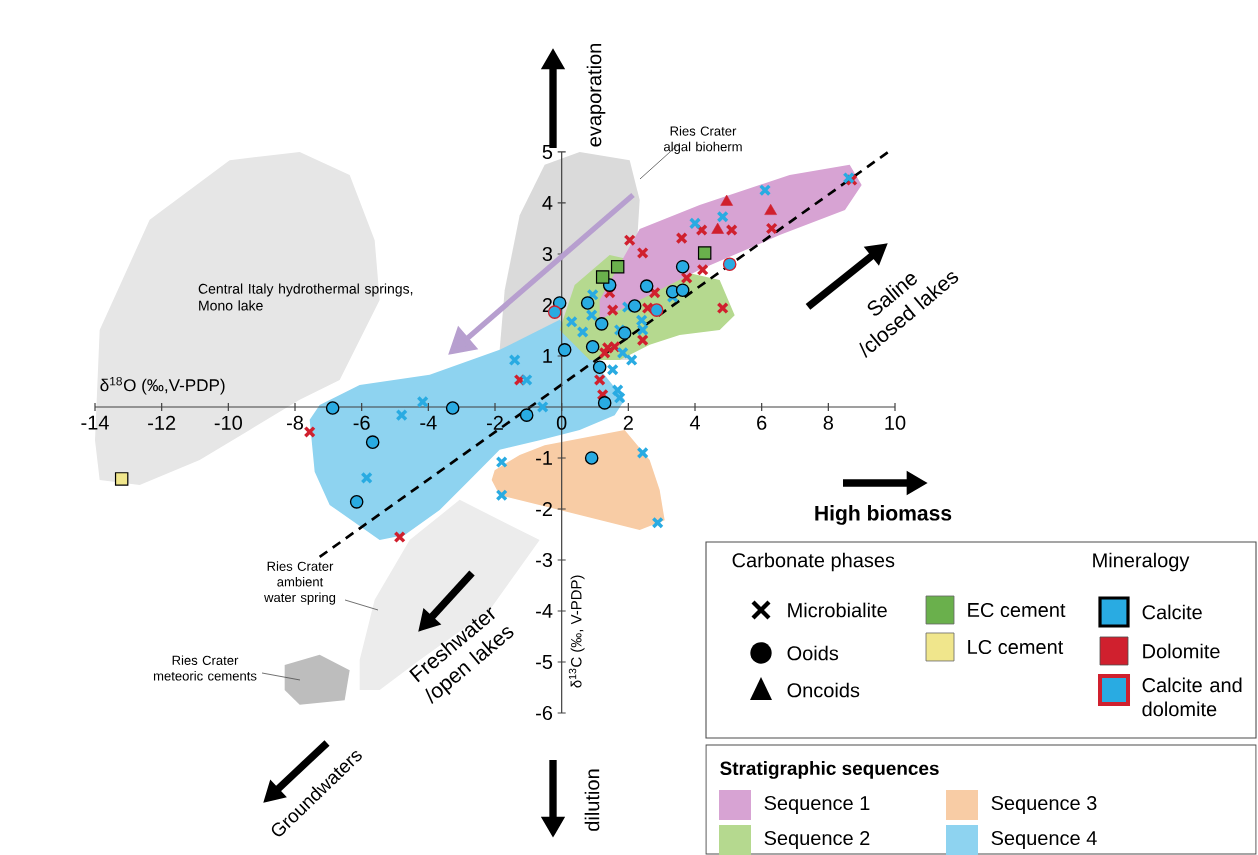  Describe the element at coordinates (1044, 840) in the screenshot. I see `legend-label: Sequence 4` at that location.